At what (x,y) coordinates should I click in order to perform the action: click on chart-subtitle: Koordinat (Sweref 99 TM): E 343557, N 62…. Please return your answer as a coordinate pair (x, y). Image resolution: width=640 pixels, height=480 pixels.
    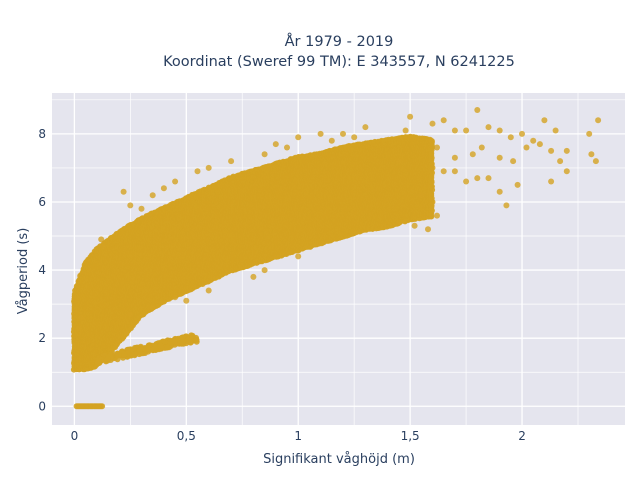
    Looking at the image, I should click on (339, 62).